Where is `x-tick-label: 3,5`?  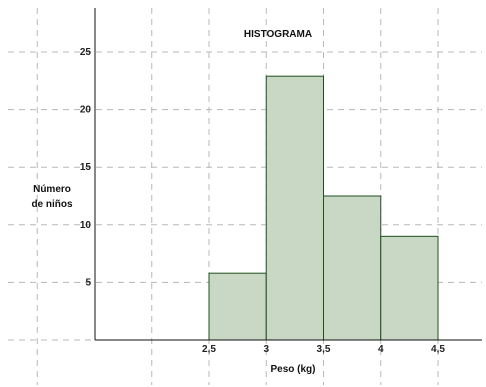
x-tick-label: 3,5 is located at coordinates (324, 349).